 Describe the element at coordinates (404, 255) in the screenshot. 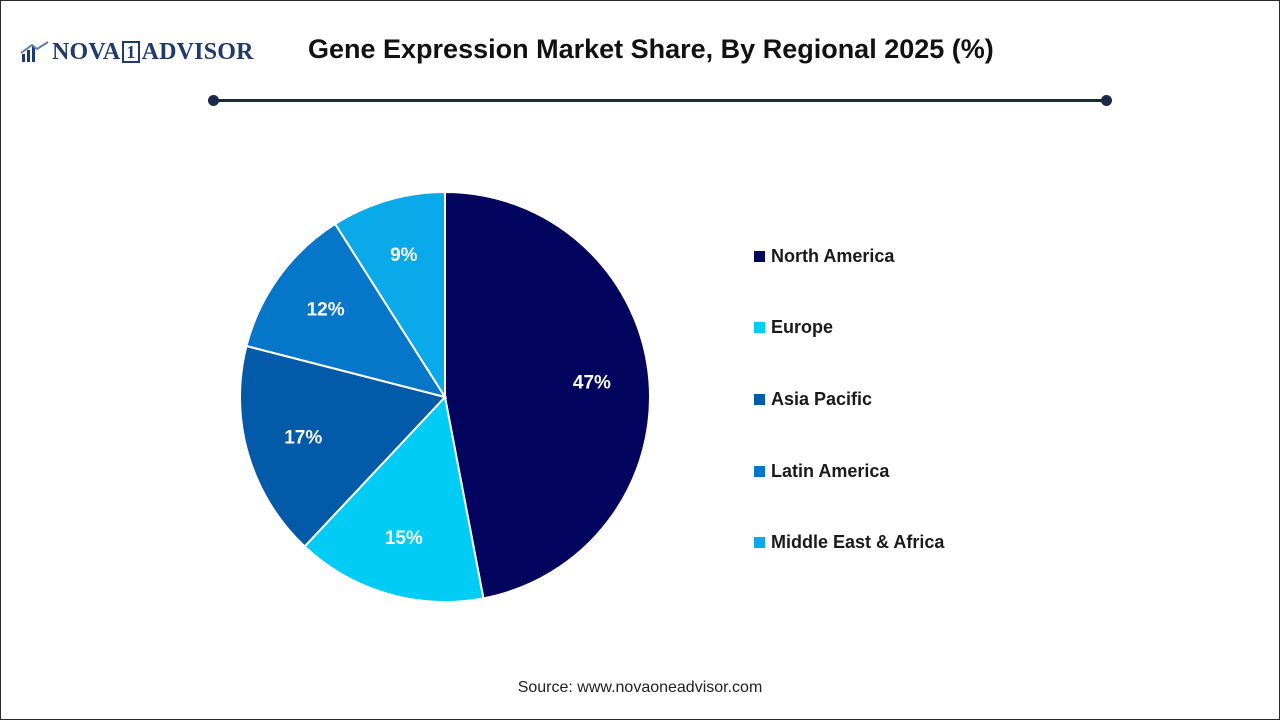

I see `pie-data-label: 9%` at that location.